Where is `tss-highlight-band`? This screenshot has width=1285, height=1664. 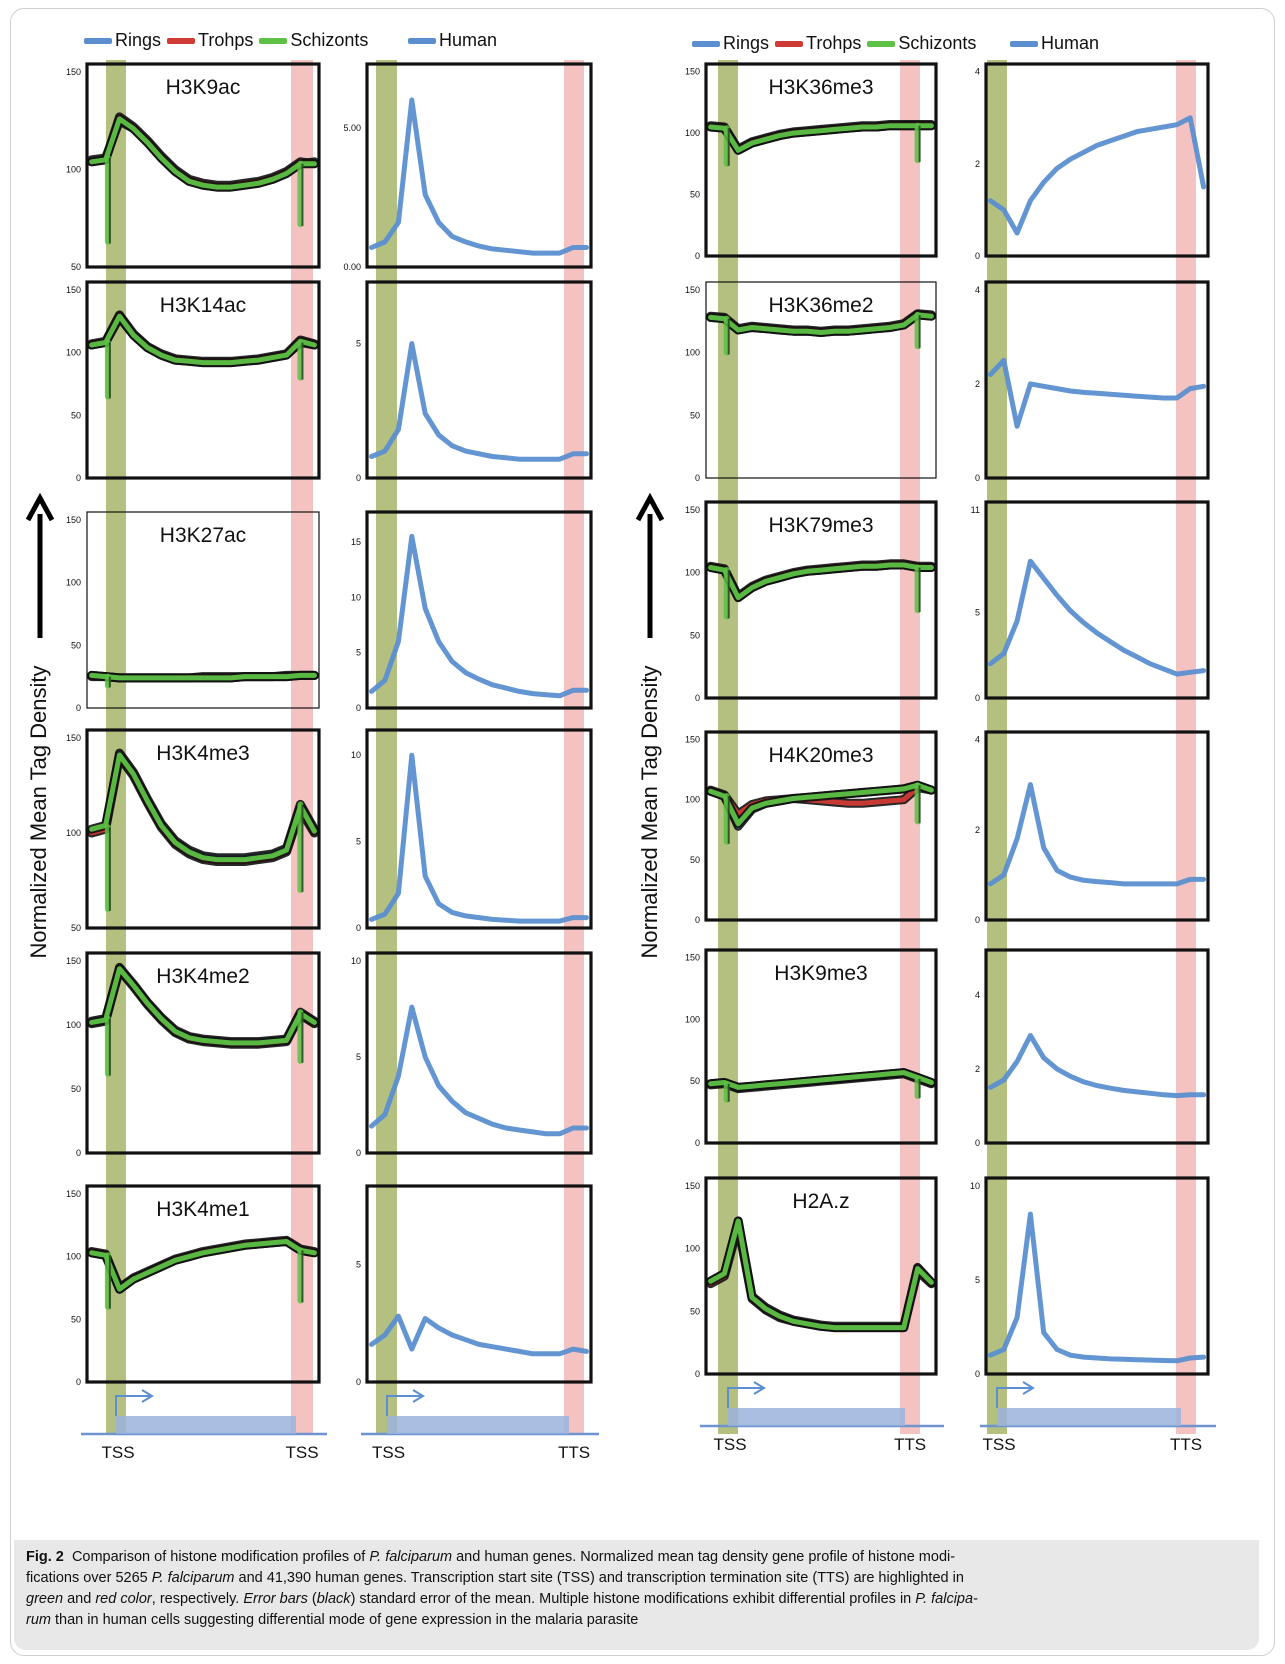 tss-highlight-band is located at coordinates (116, 747).